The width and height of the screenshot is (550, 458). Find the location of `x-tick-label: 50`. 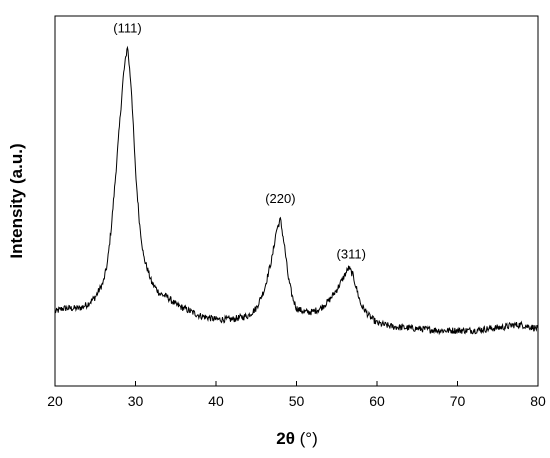

x-tick-label: 50 is located at coordinates (297, 401).